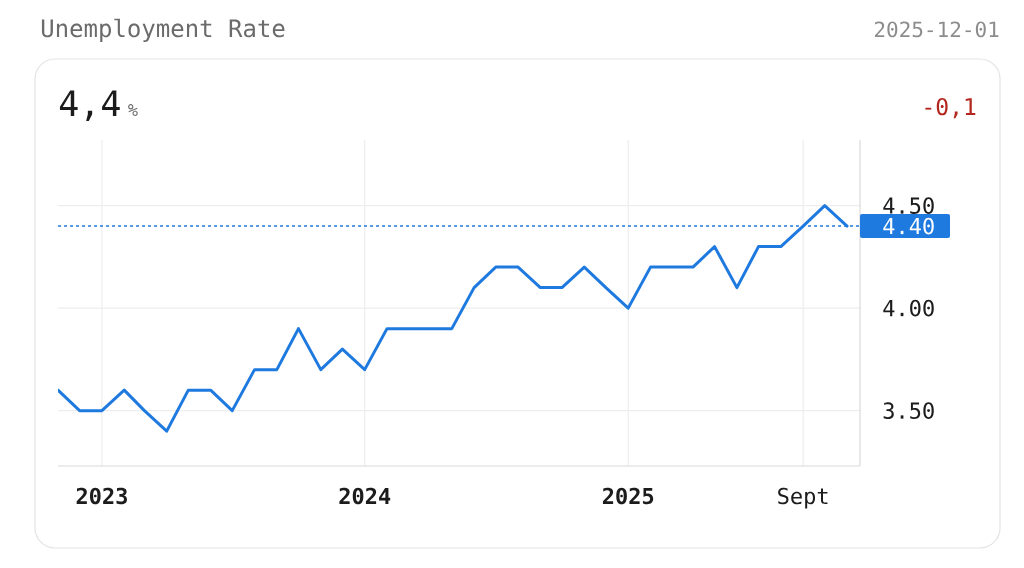 This screenshot has height=568, width=1024. I want to click on chart-title: Unemployment Rate, so click(163, 30).